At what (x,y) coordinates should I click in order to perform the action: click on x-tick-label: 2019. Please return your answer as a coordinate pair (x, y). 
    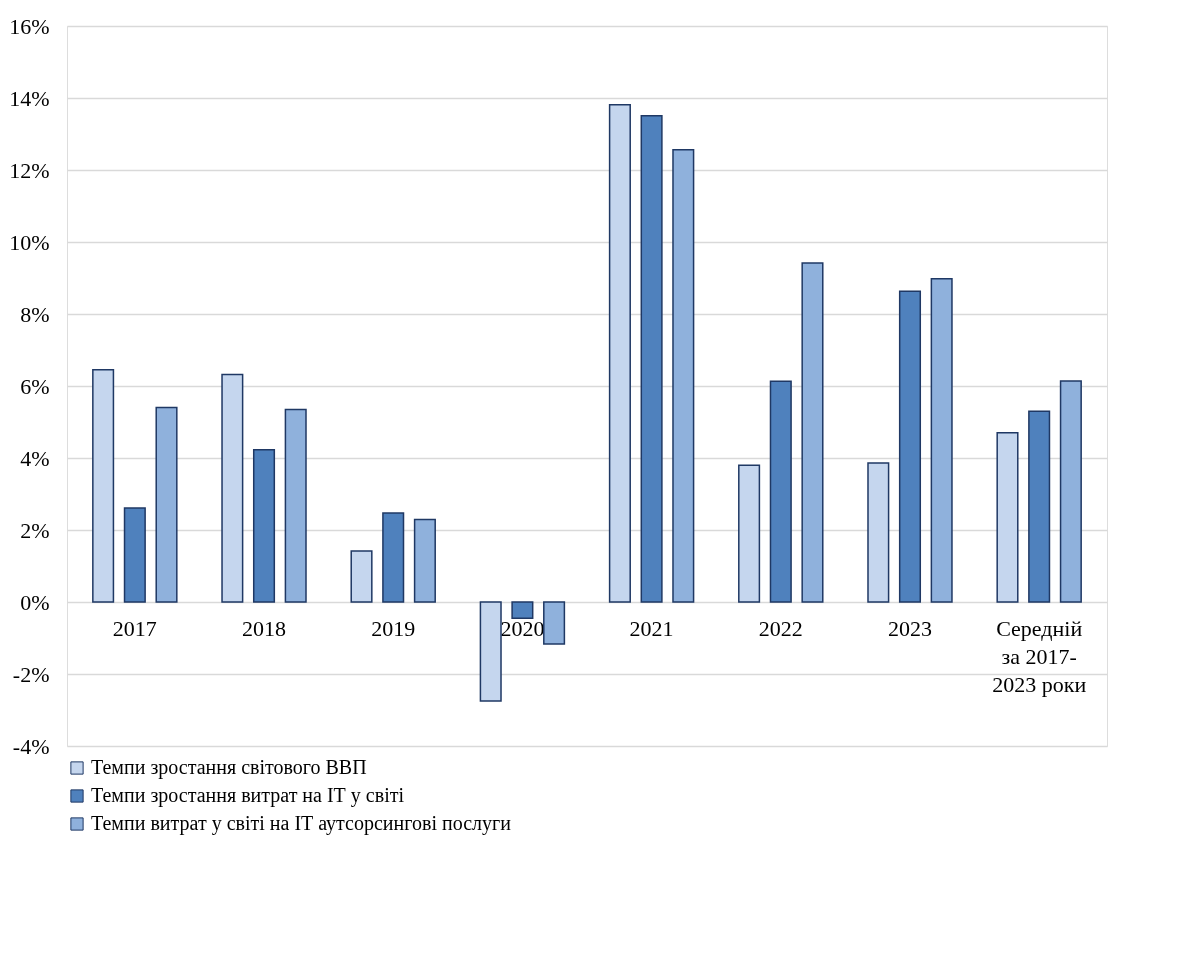
    Looking at the image, I should click on (393, 628).